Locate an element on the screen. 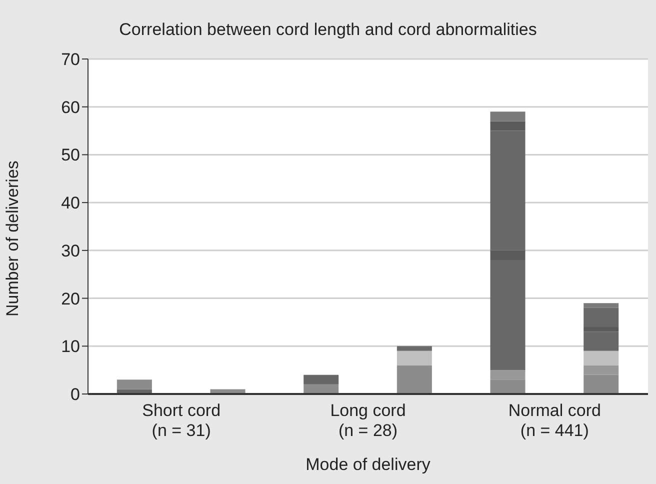  y-tick-label: 30 is located at coordinates (70, 250).